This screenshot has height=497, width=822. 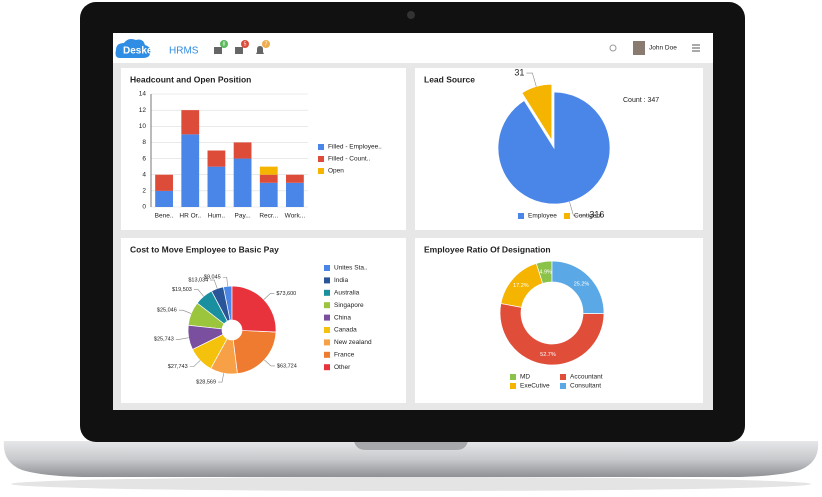 What do you see at coordinates (663, 48) in the screenshot?
I see `user-name: John Doe` at bounding box center [663, 48].